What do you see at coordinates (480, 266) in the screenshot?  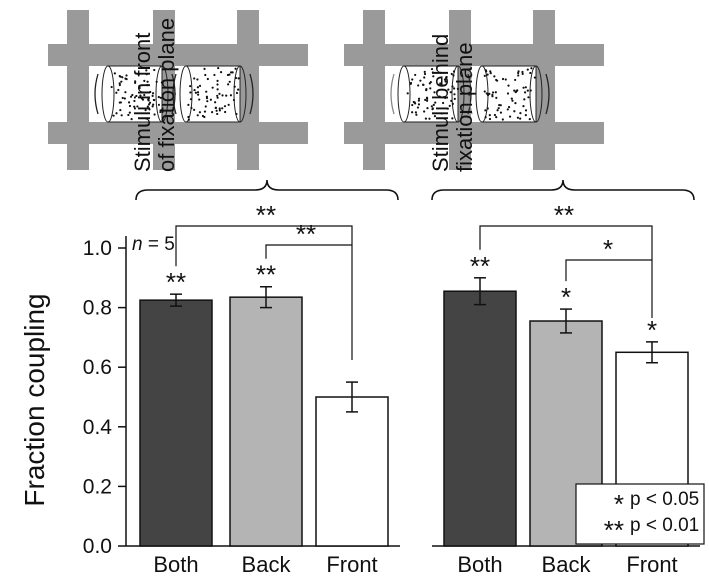 I see `significance-star: **` at bounding box center [480, 266].